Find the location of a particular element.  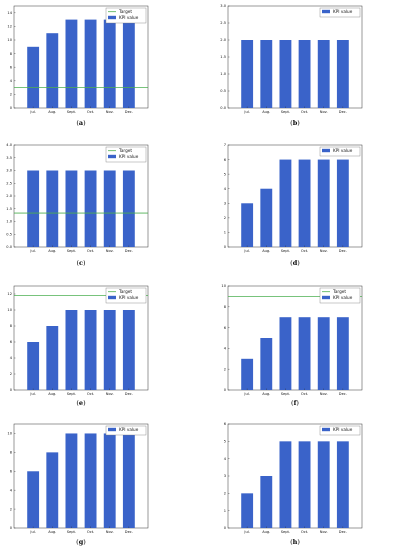

caption-letter: h is located at coordinates (295, 542).